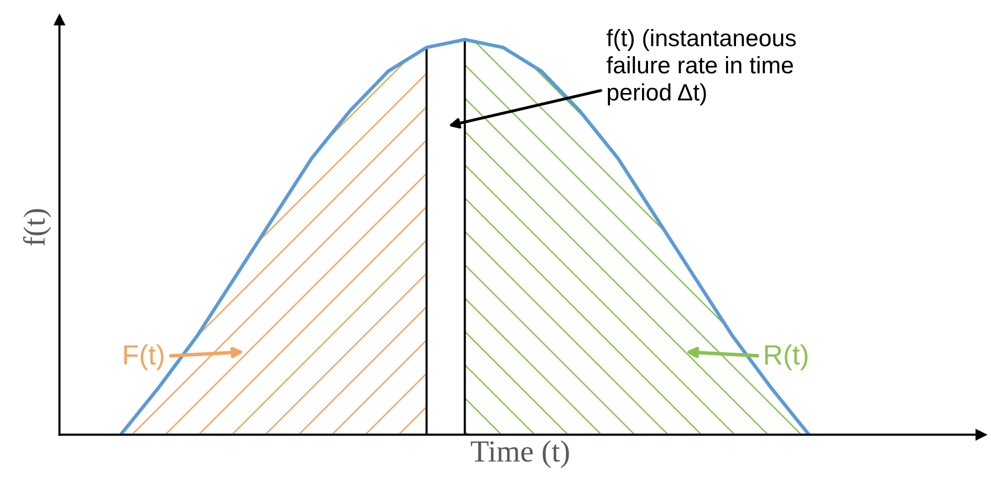  I want to click on y-axis-title: f(t), so click(37, 227).